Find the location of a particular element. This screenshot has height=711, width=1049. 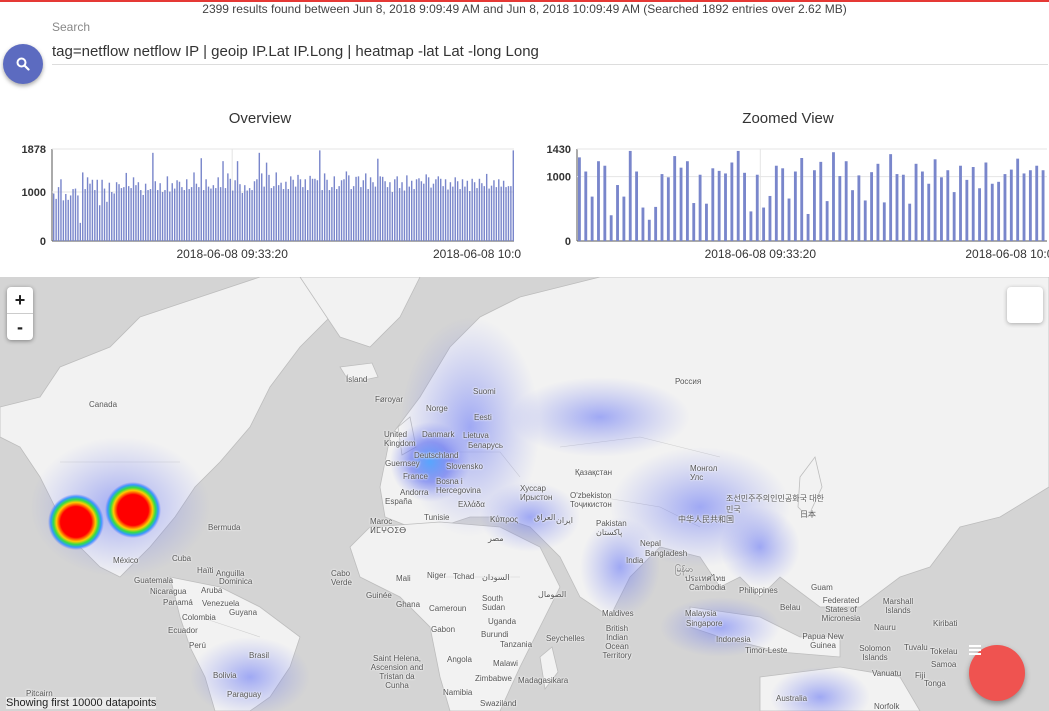

search-button is located at coordinates (23, 64).